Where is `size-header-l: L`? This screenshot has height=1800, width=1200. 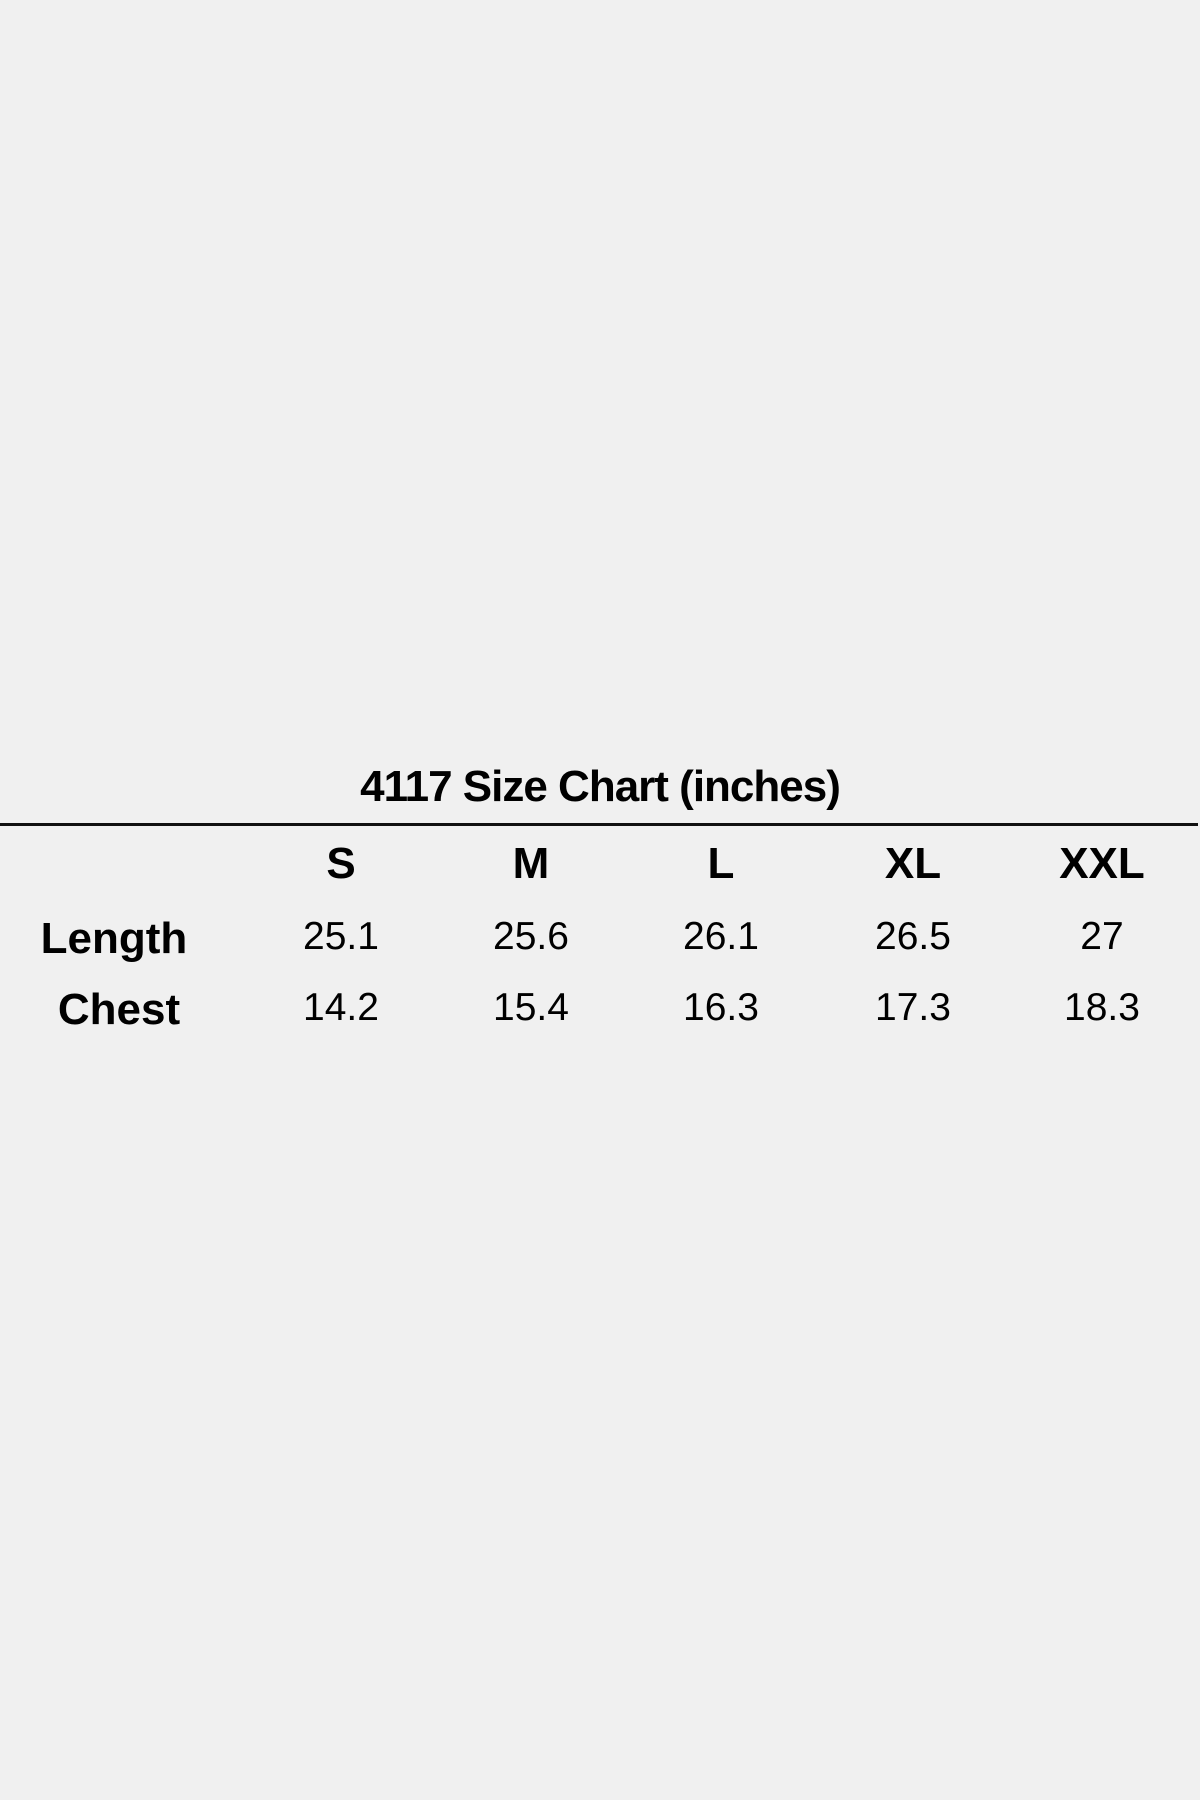
size-header-l: L is located at coordinates (721, 863).